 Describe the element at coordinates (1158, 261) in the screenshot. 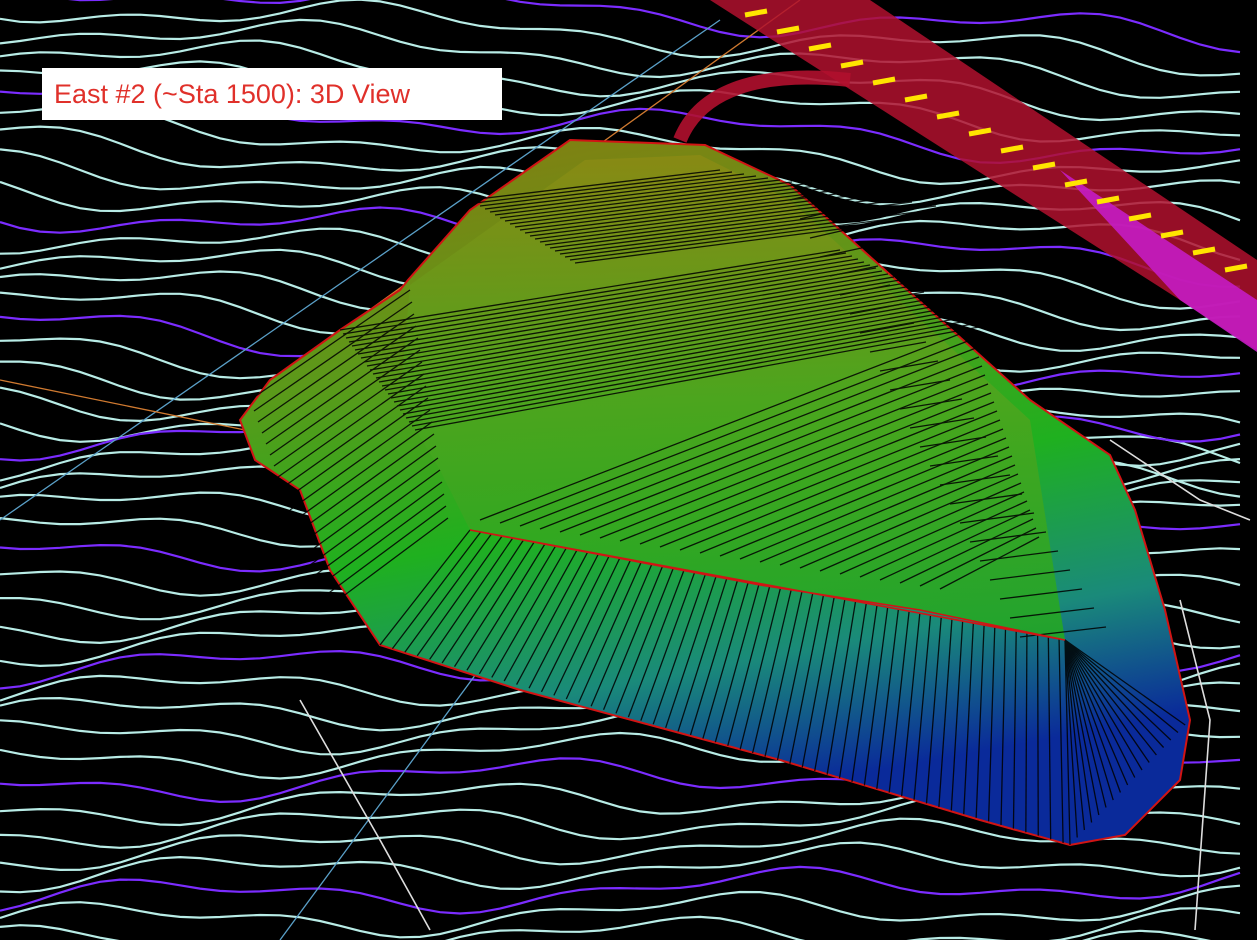

I see `road-slope-magenta` at that location.